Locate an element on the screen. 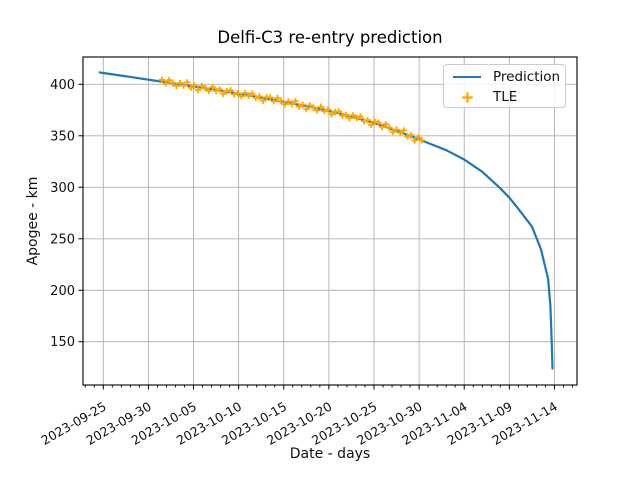 The width and height of the screenshot is (640, 480). y-tick-label: 150 is located at coordinates (62, 342).